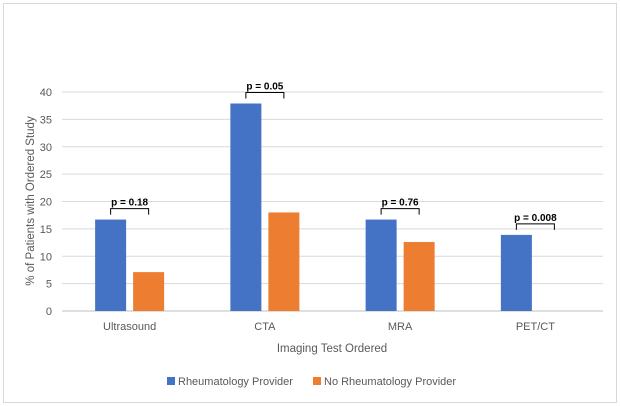  Describe the element at coordinates (46, 257) in the screenshot. I see `y-tick-label: 10` at that location.